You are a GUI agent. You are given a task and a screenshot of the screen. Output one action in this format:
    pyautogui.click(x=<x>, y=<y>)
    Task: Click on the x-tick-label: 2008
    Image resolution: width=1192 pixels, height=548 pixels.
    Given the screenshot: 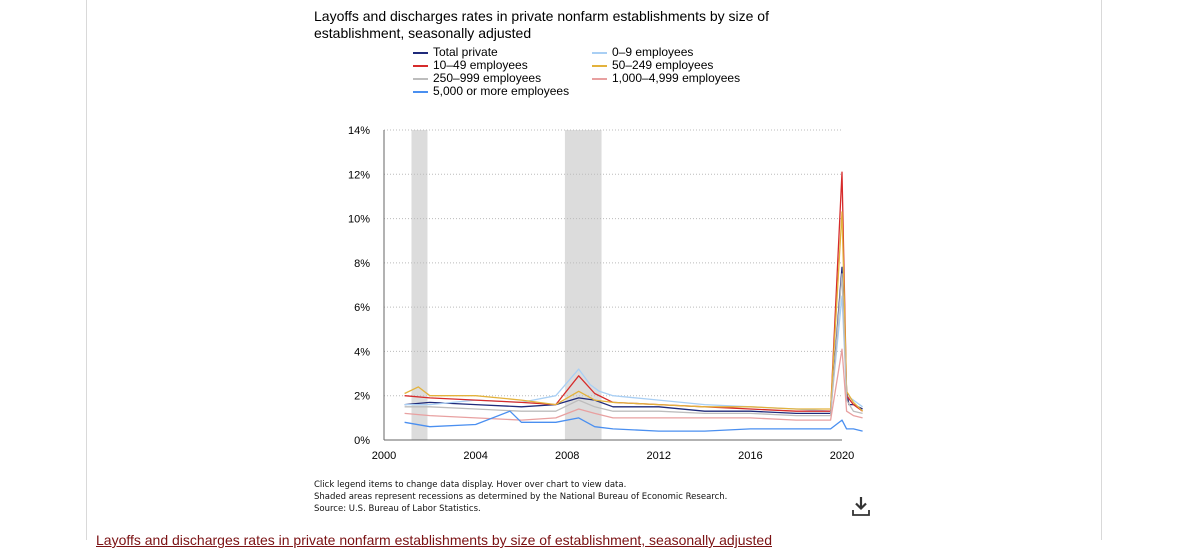 What is the action you would take?
    pyautogui.click(x=567, y=456)
    